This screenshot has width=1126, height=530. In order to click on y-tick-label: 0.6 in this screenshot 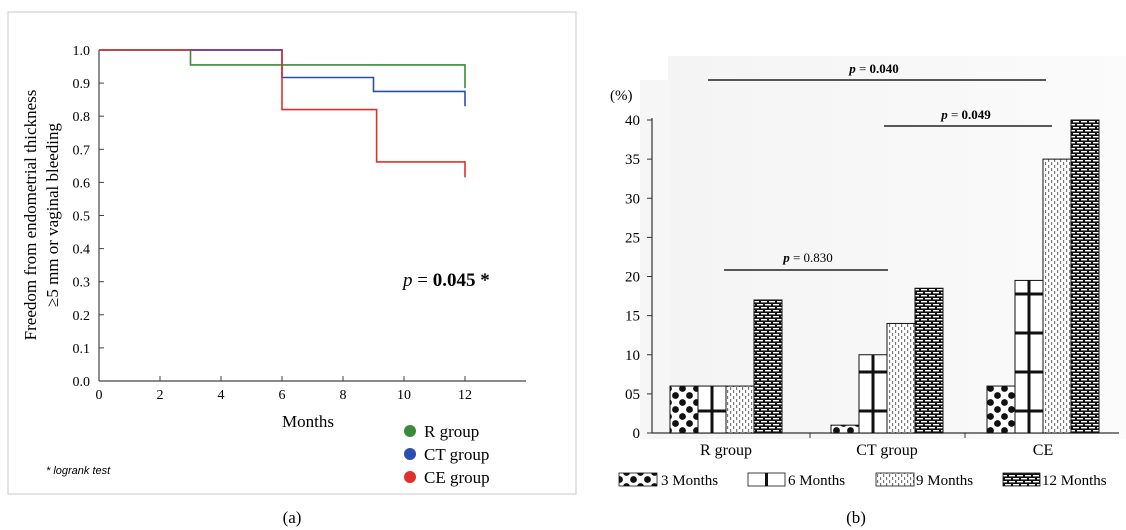, I will do `click(82, 183)`.